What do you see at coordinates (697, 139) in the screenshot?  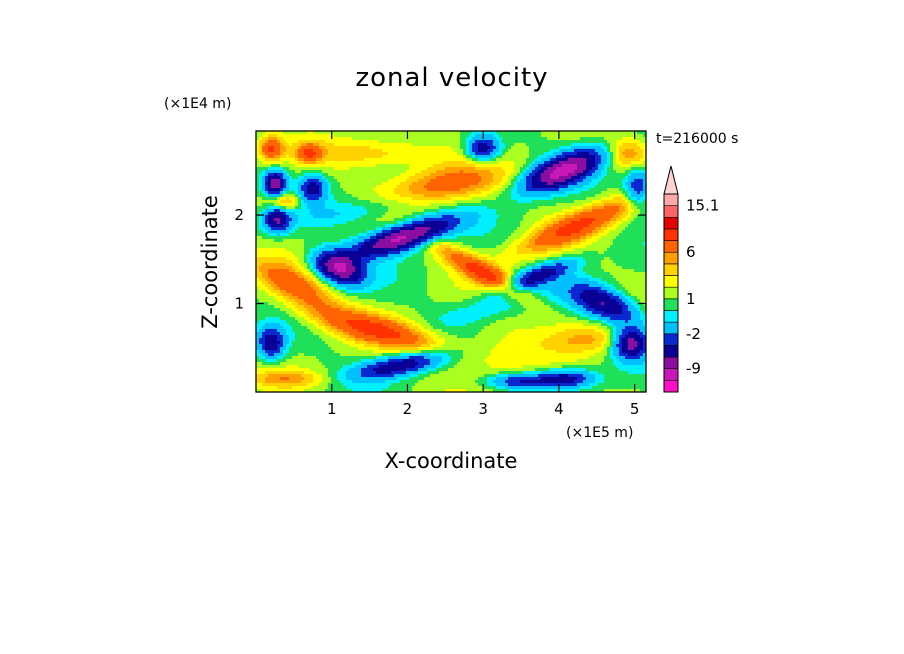 I see `time-label: t=216000 s` at bounding box center [697, 139].